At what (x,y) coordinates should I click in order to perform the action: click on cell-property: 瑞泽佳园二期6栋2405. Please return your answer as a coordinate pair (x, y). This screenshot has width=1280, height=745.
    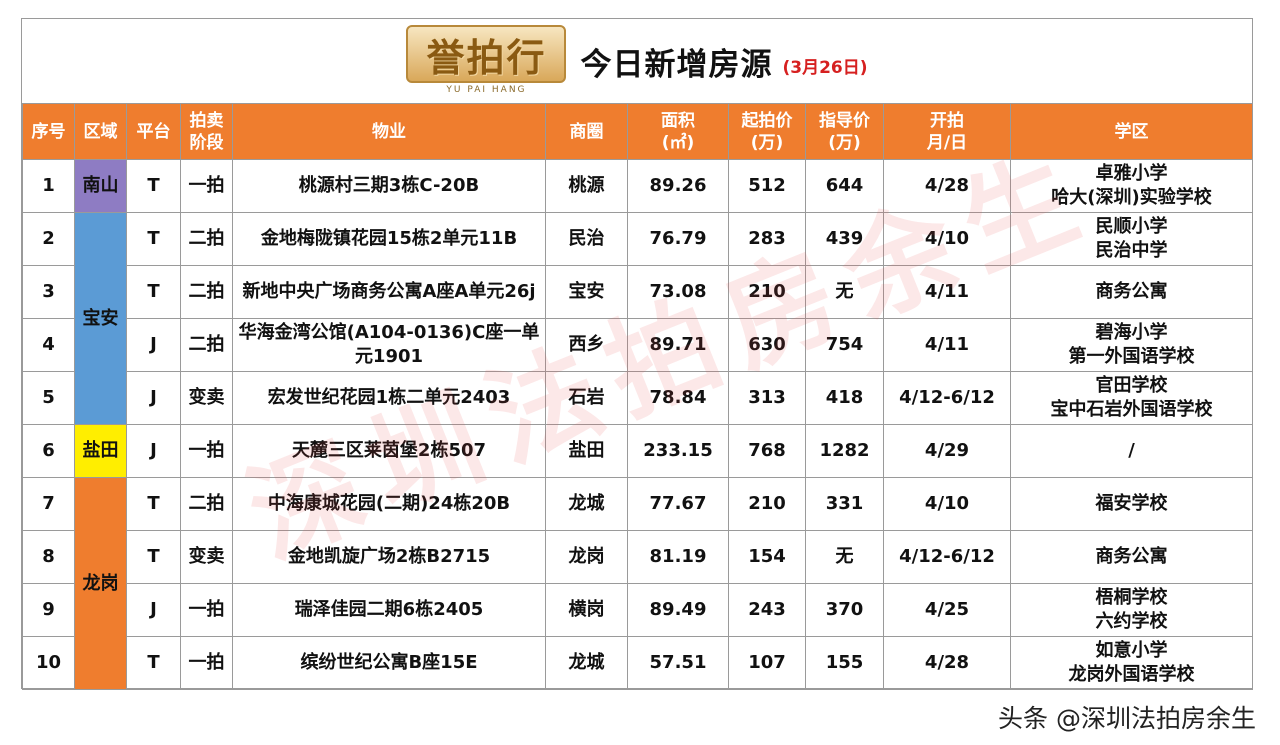
    Looking at the image, I should click on (389, 610).